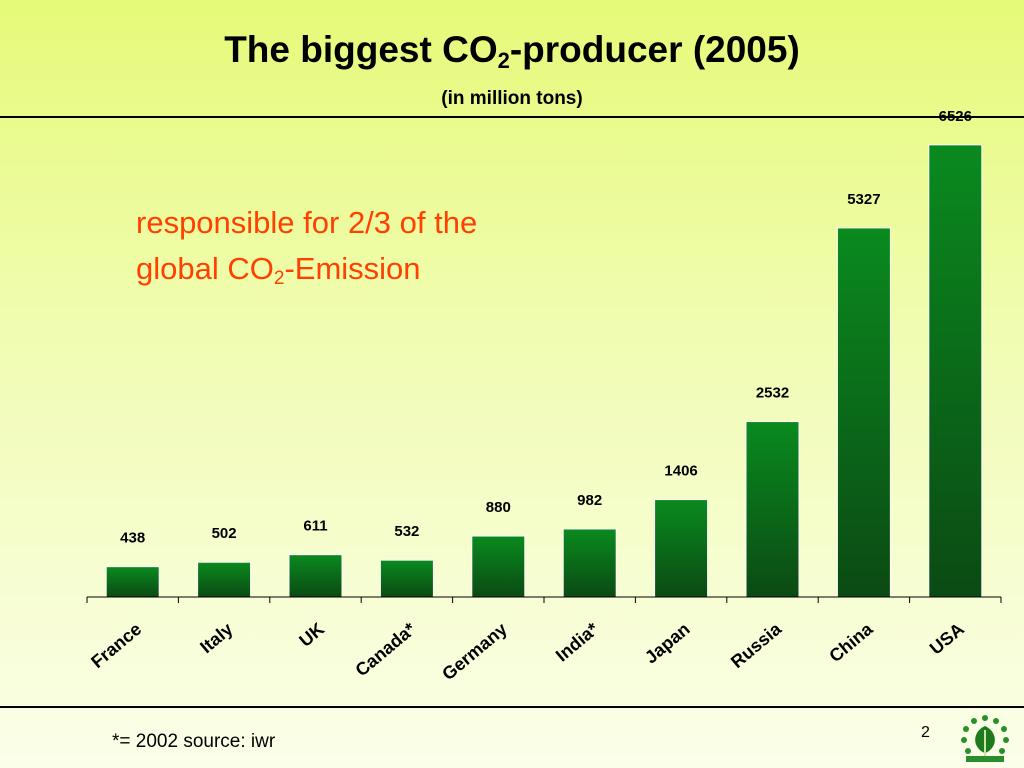 The height and width of the screenshot is (768, 1024). Describe the element at coordinates (132, 538) in the screenshot. I see `data-label-france: 438` at that location.